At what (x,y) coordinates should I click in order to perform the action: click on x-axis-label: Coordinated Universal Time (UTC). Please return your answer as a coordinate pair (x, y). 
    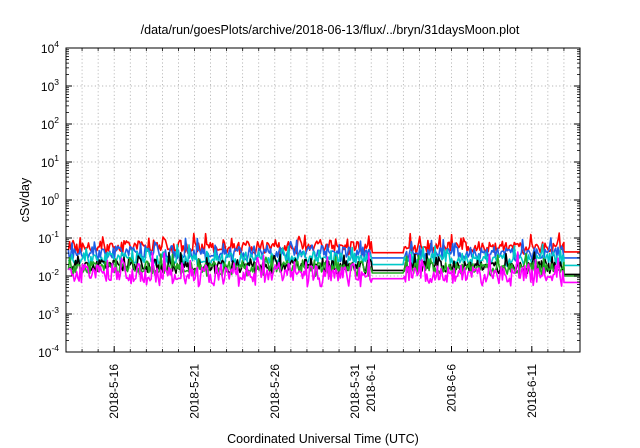
    Looking at the image, I should click on (323, 439).